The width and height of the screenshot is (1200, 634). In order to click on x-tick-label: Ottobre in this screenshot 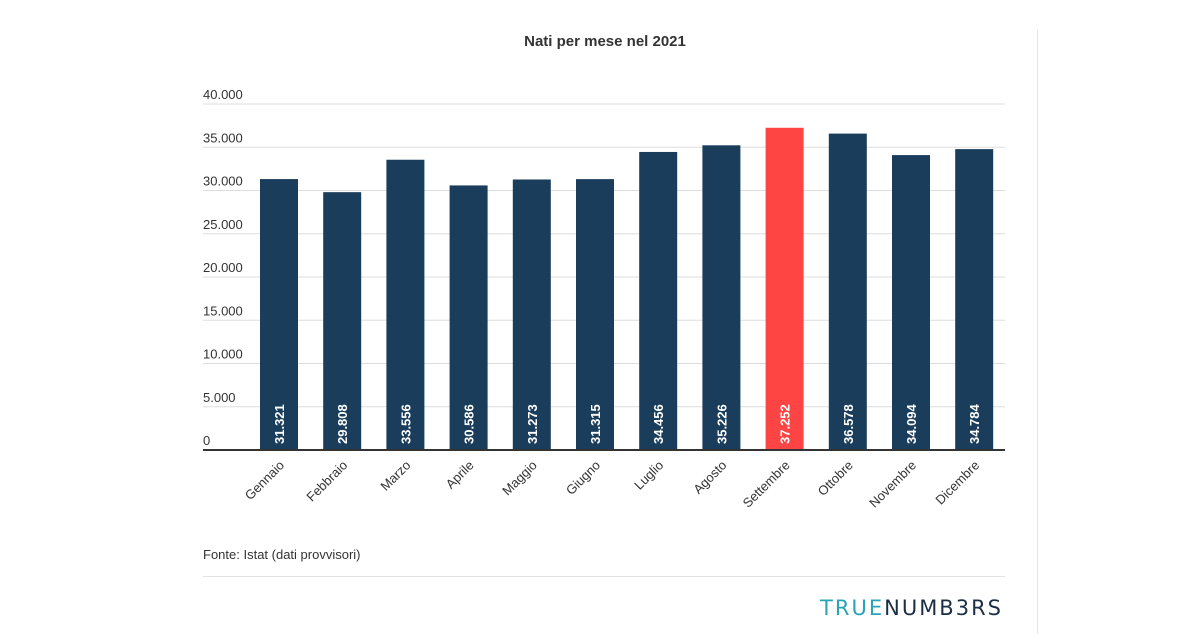, I will do `click(835, 478)`.